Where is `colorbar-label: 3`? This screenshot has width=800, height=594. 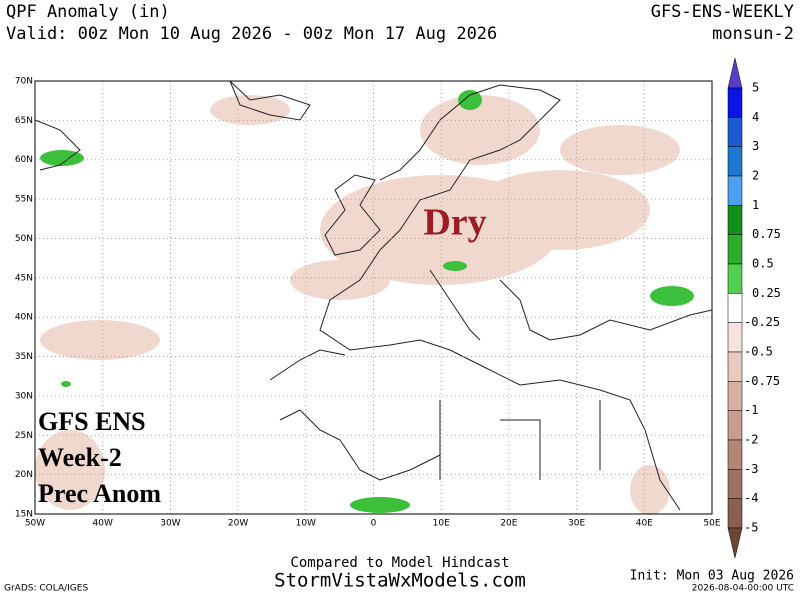 colorbar-label: 3 is located at coordinates (755, 146).